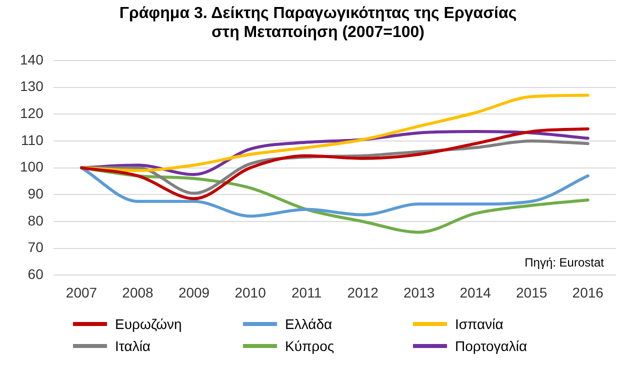 The image size is (636, 376). Describe the element at coordinates (32, 59) in the screenshot. I see `y-tick-label: 140` at that location.